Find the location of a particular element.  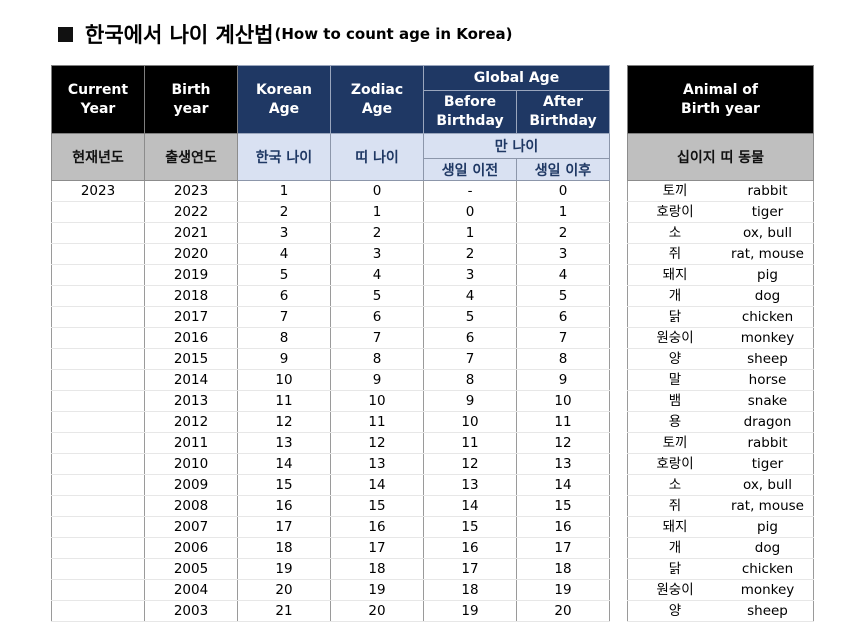

animal-english: dog is located at coordinates (767, 547).